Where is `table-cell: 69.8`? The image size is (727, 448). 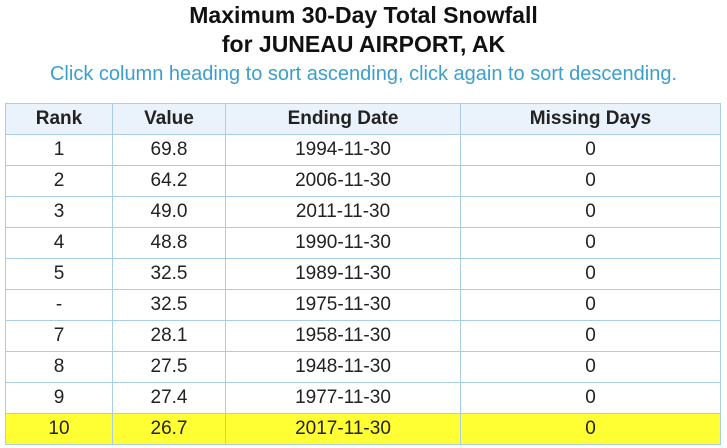
table-cell: 69.8 is located at coordinates (169, 150).